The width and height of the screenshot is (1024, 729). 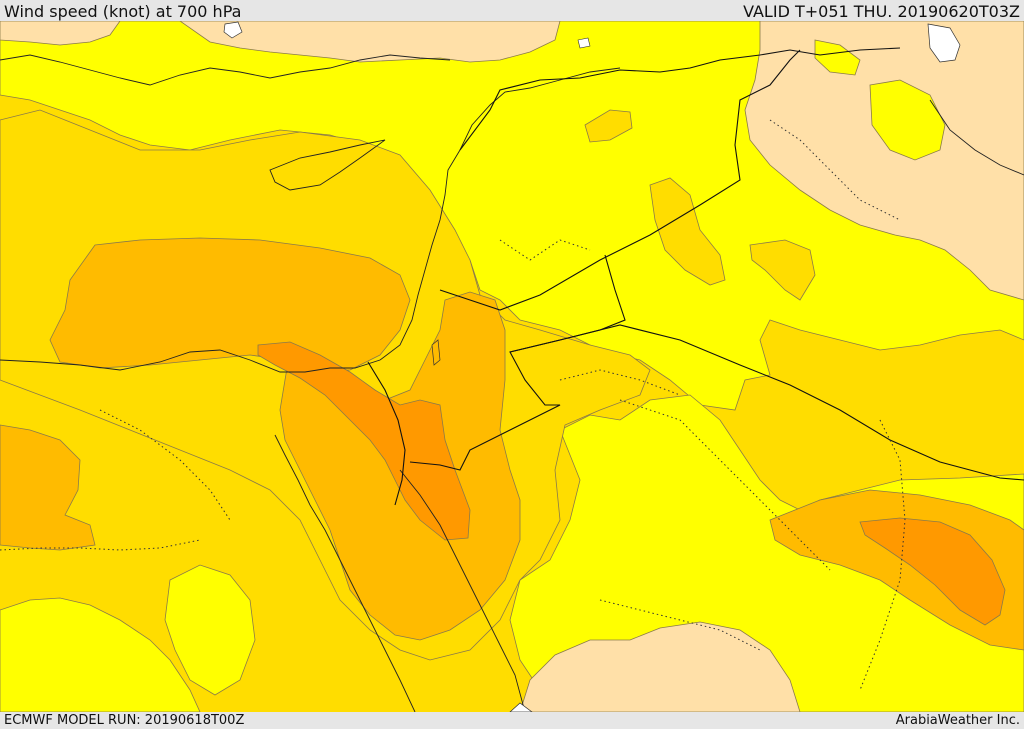 What do you see at coordinates (233, 30) in the screenshot?
I see `lake-north` at bounding box center [233, 30].